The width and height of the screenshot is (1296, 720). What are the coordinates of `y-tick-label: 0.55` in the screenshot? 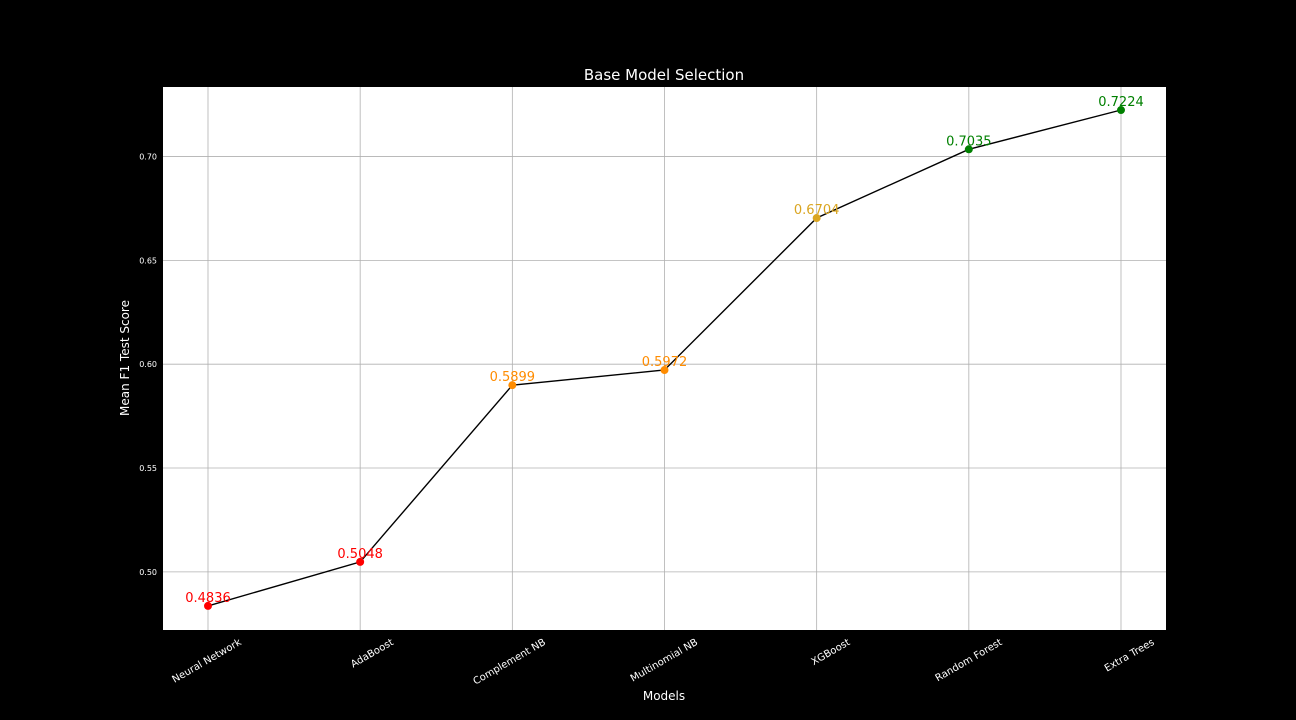 It's located at (148, 468).